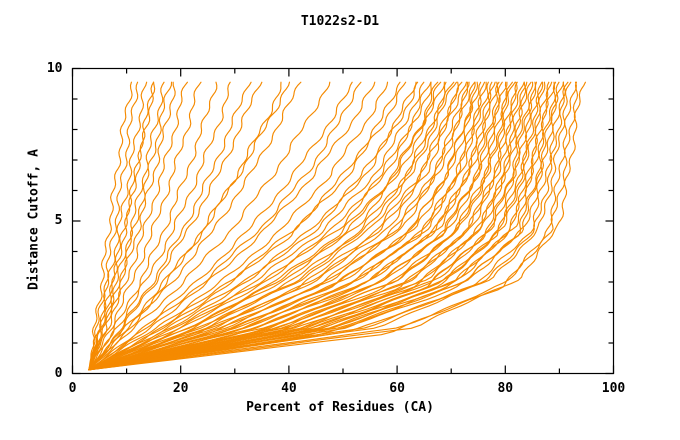  What do you see at coordinates (289, 388) in the screenshot?
I see `x-tick-label: 40` at bounding box center [289, 388].